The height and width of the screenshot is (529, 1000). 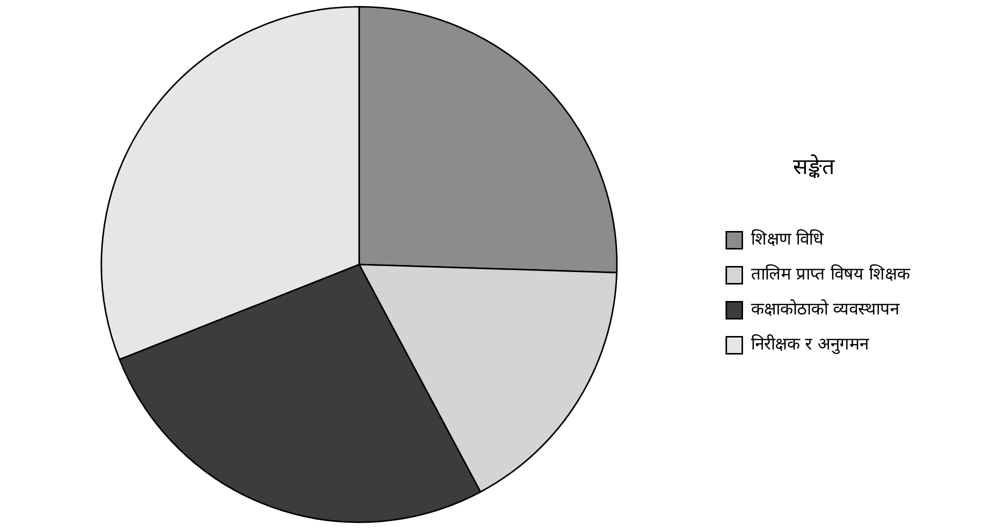 I want to click on legend-label: शिक्षण विधि, so click(x=787, y=239).